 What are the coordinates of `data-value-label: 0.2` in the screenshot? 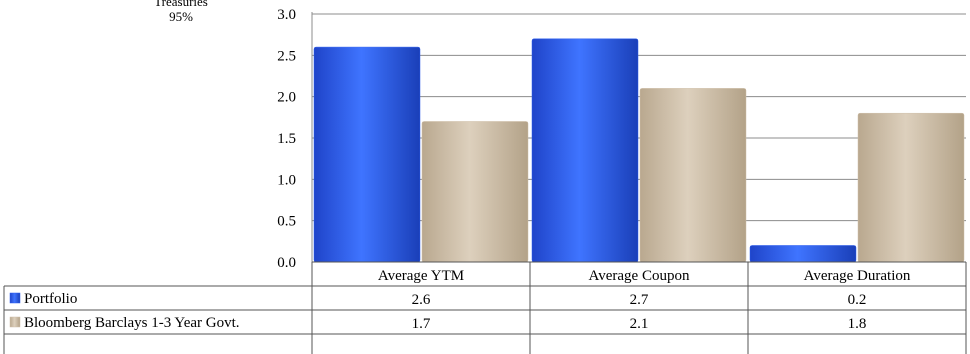 It's located at (857, 300).